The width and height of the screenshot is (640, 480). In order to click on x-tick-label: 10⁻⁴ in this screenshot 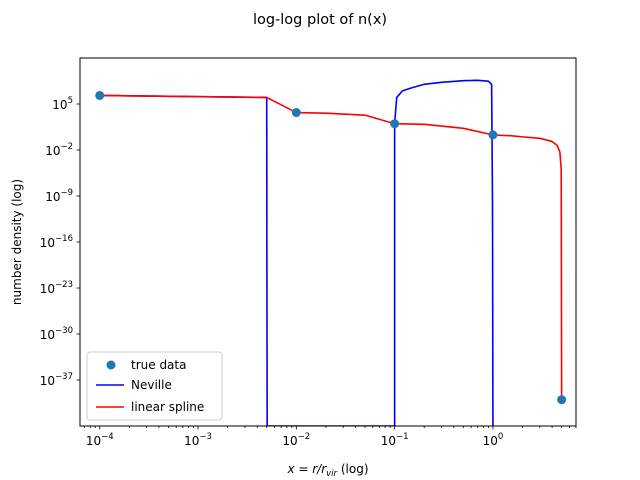, I will do `click(100, 440)`.